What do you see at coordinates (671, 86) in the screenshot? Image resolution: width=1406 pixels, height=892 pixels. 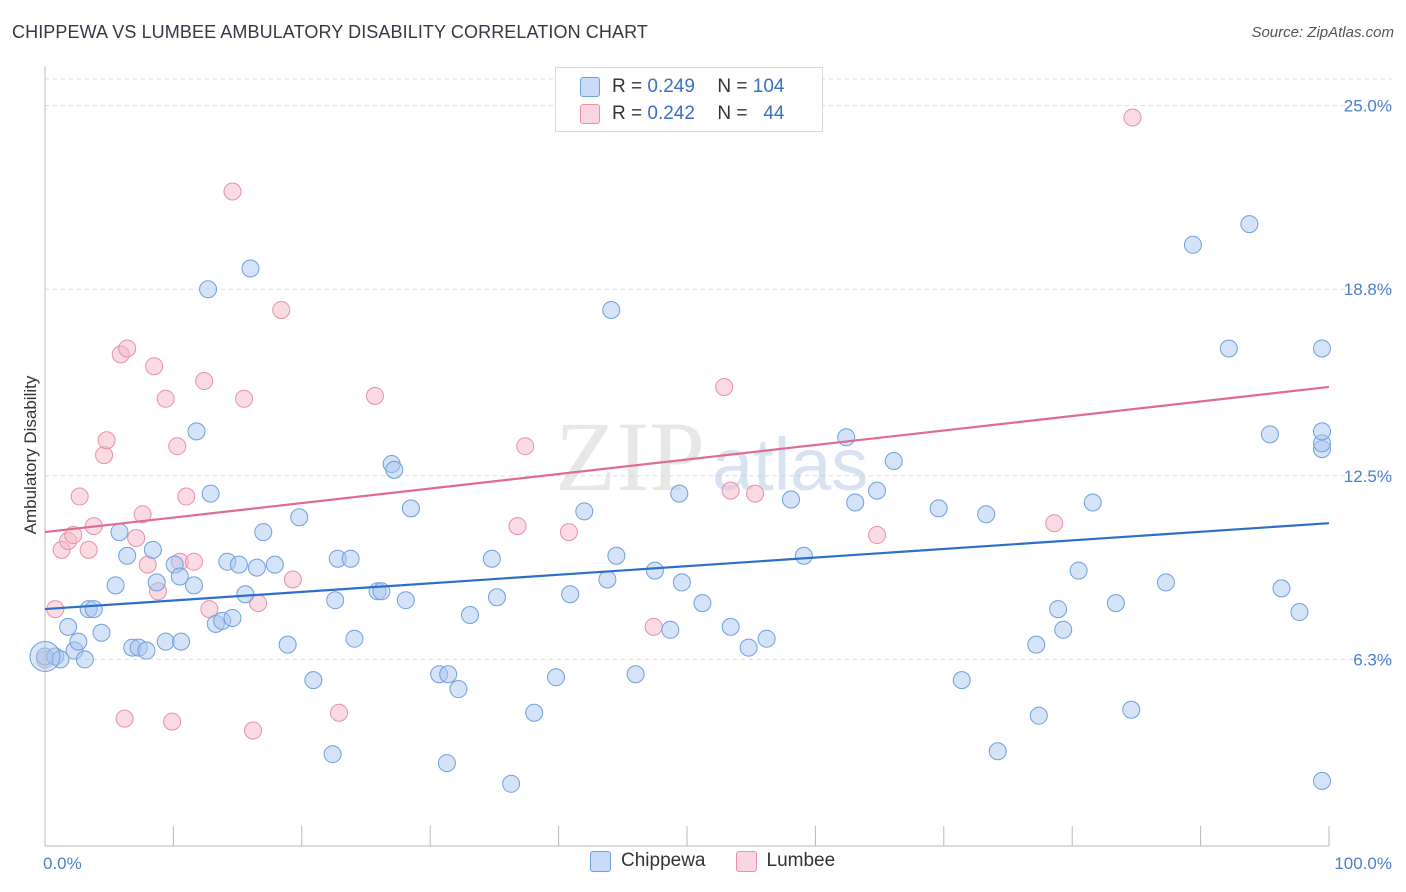 I see `r-value: 0.249` at bounding box center [671, 86].